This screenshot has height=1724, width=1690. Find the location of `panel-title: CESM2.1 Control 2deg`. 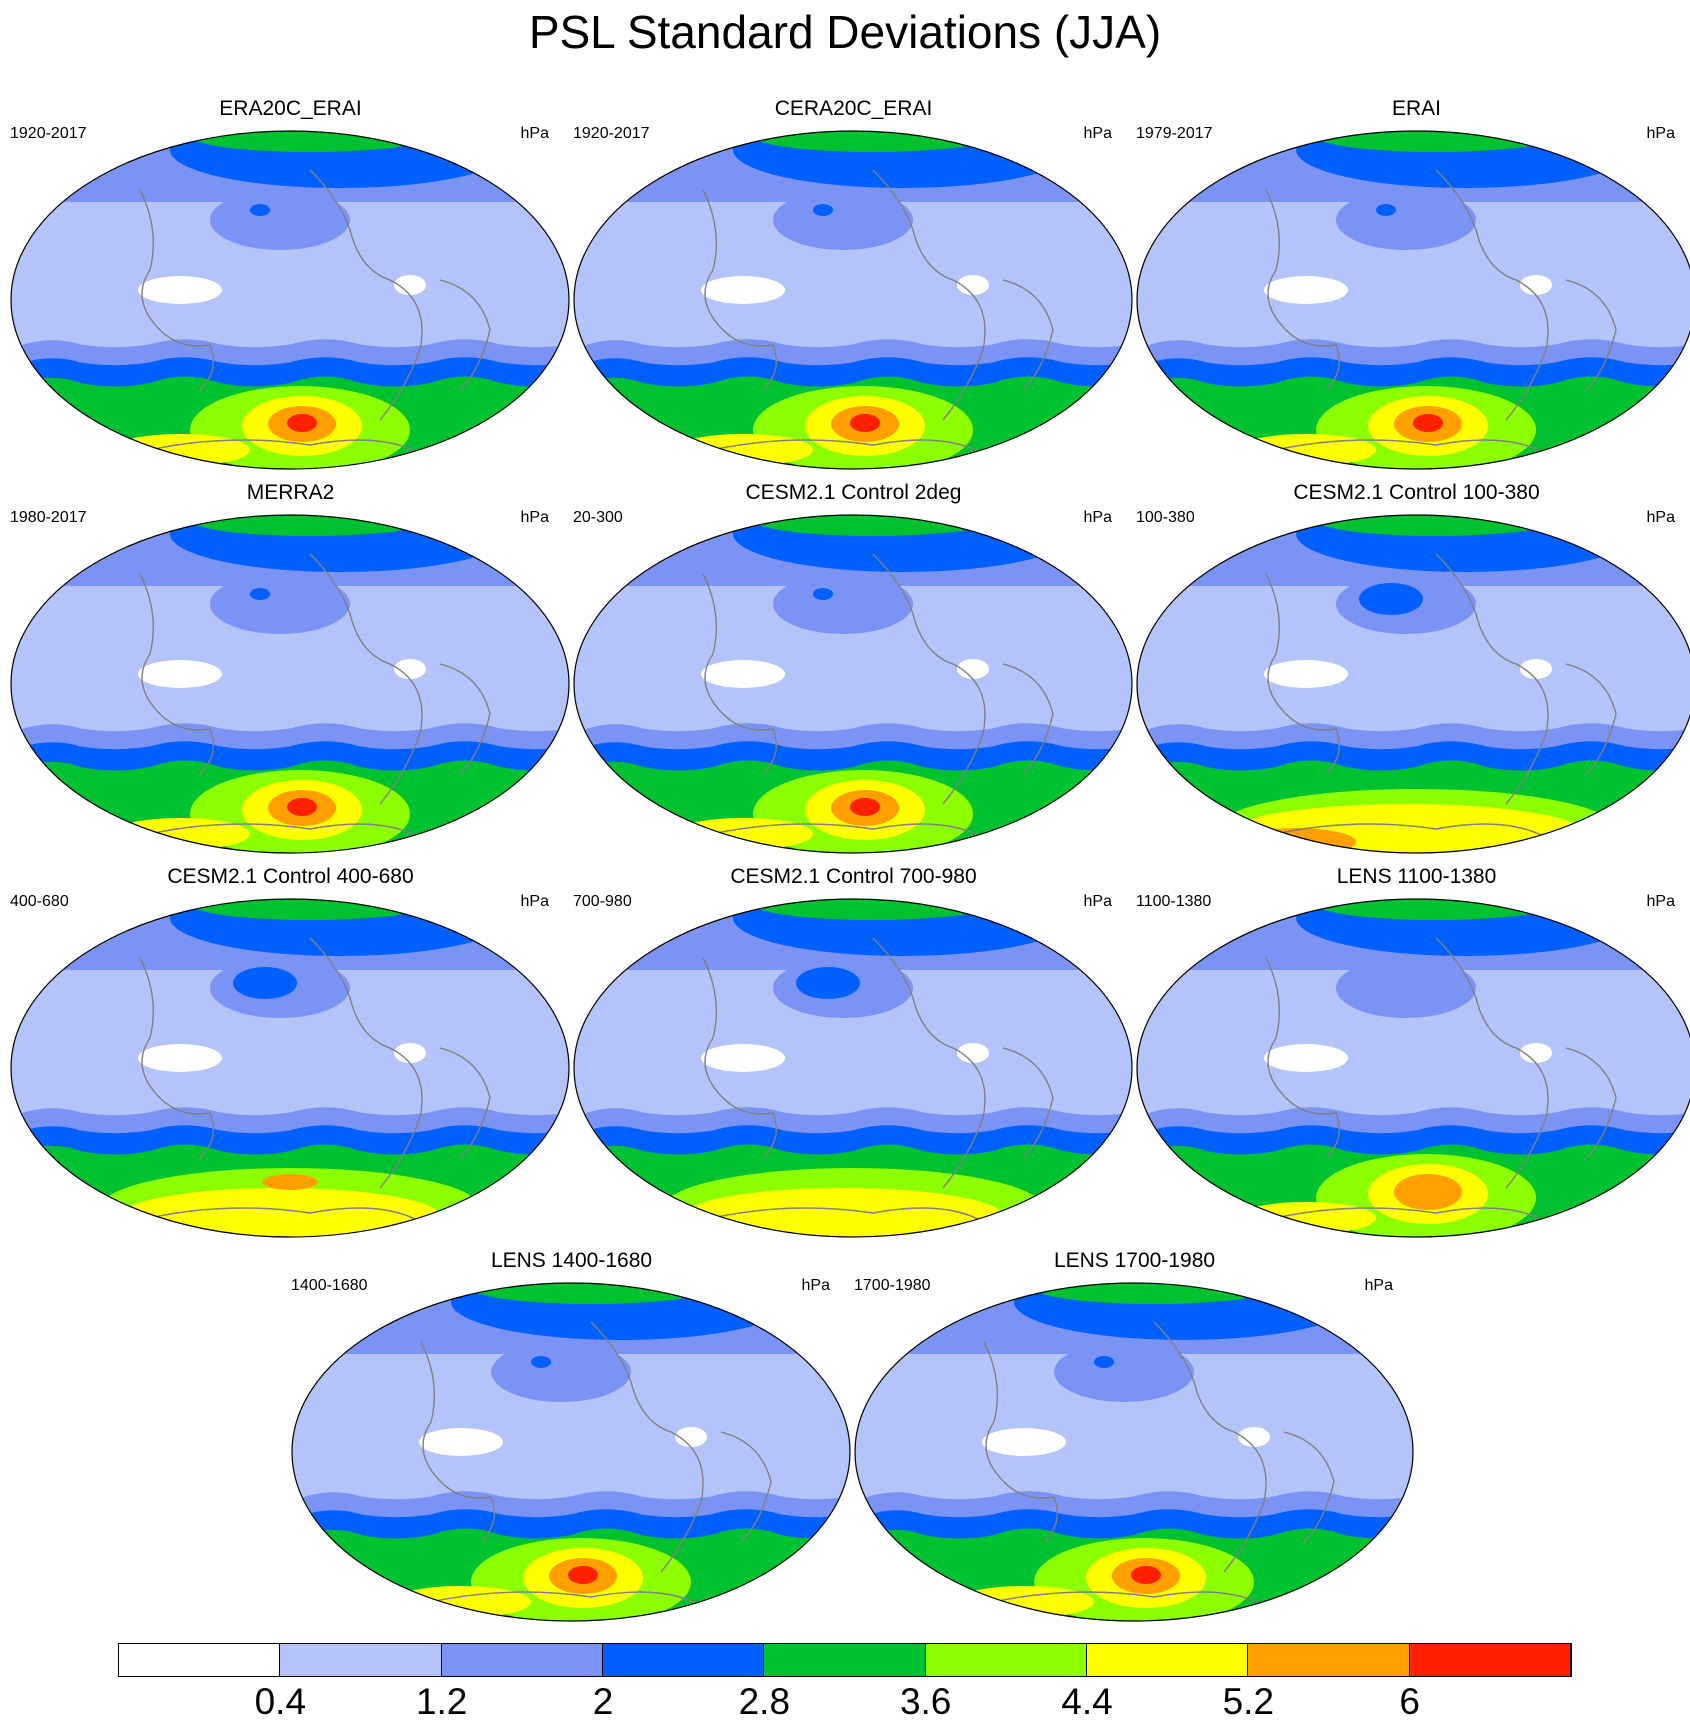

panel-title: CESM2.1 Control 2deg is located at coordinates (853, 492).